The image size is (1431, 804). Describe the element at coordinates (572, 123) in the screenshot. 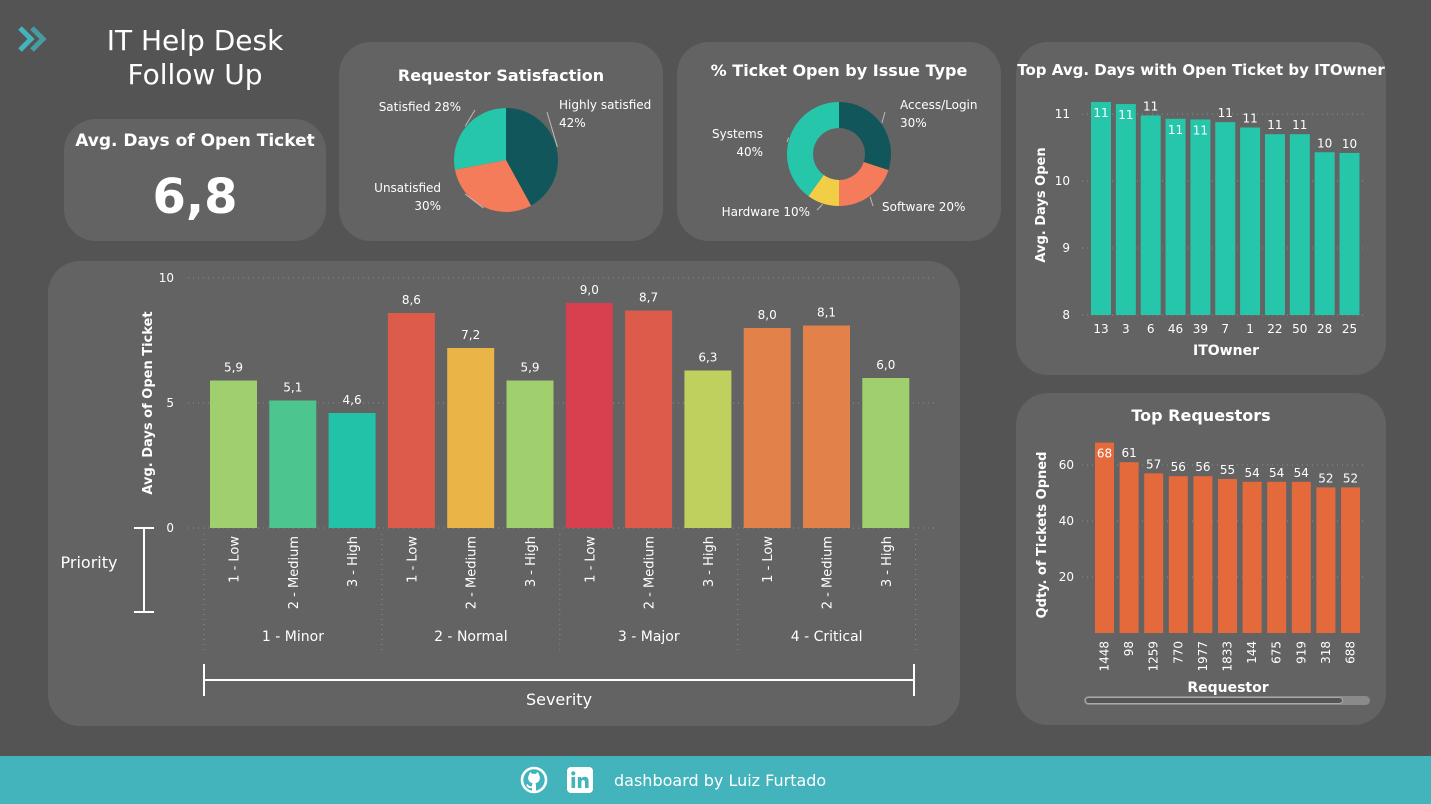

I see `pie-label-highly-satisfied: 42%` at that location.